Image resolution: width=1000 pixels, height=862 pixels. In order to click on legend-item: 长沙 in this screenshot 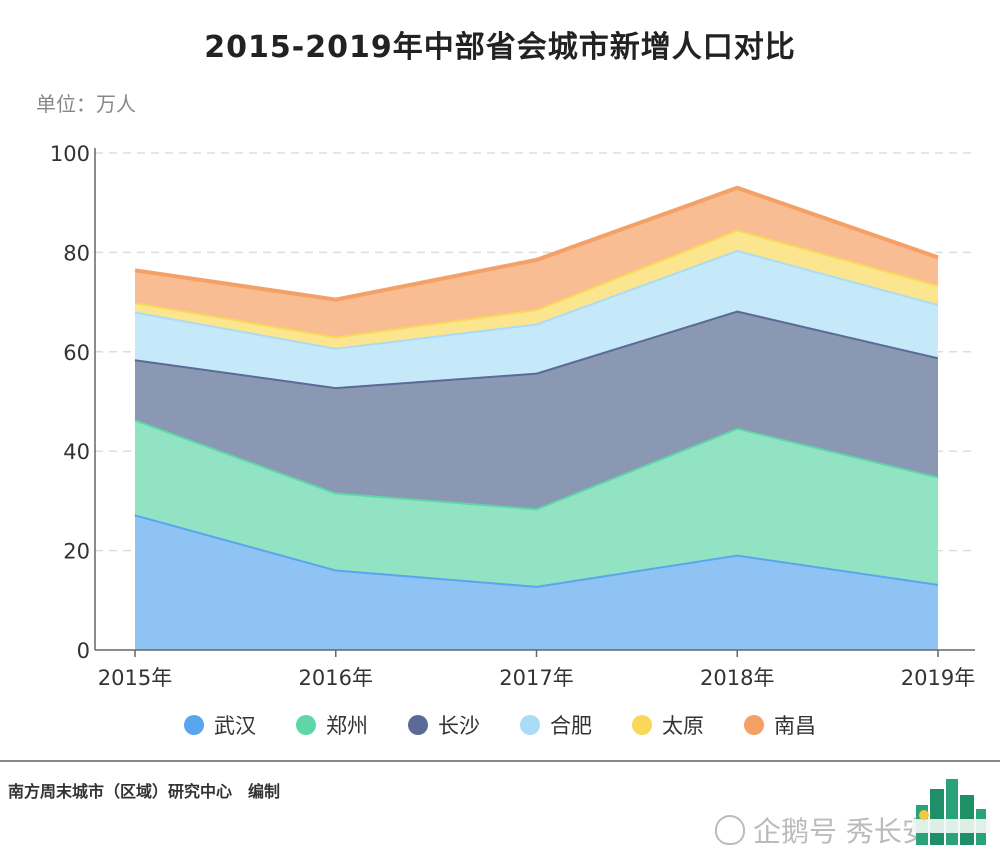, I will do `click(444, 725)`.